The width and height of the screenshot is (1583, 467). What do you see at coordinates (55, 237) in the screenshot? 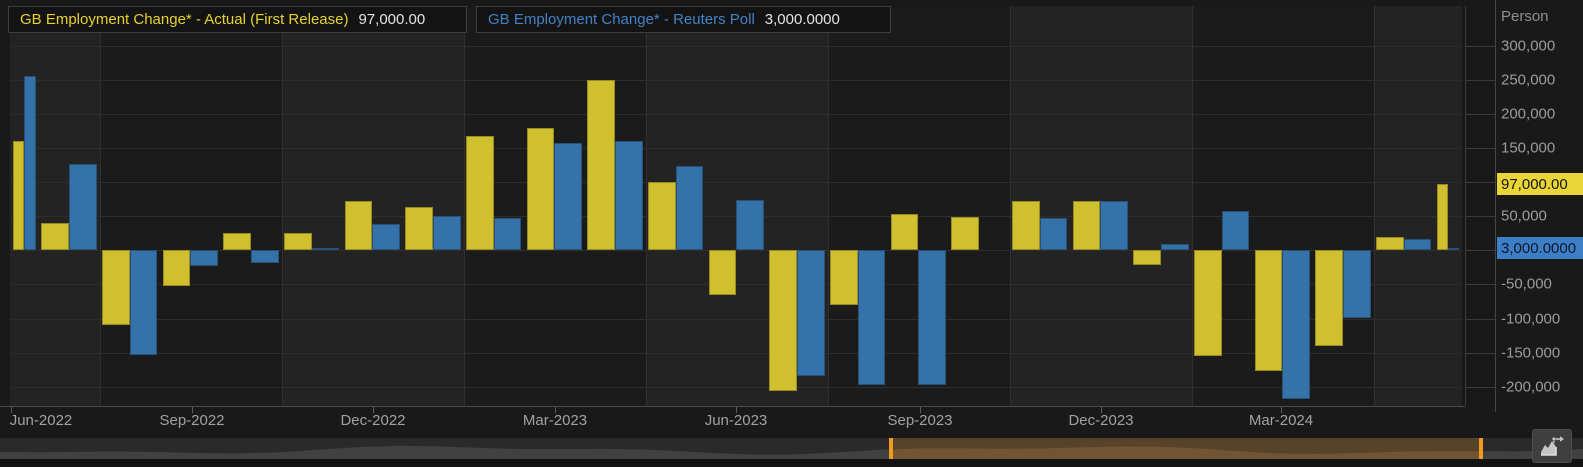
I see `bar-actual-Jul-2022` at bounding box center [55, 237].